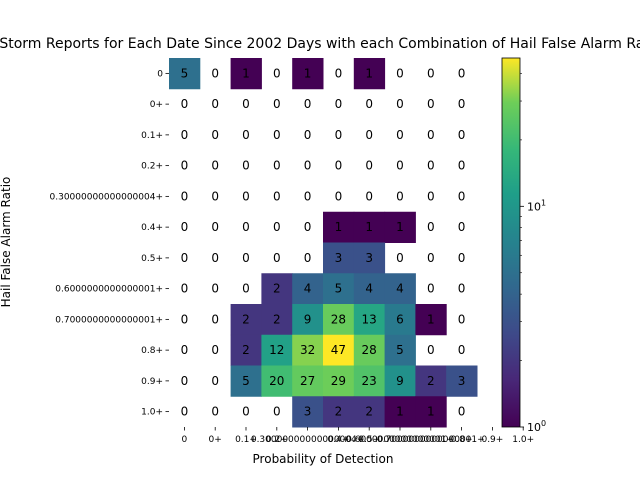  What do you see at coordinates (536, 426) in the screenshot?
I see `colorbar-tick-label: 100` at bounding box center [536, 426].